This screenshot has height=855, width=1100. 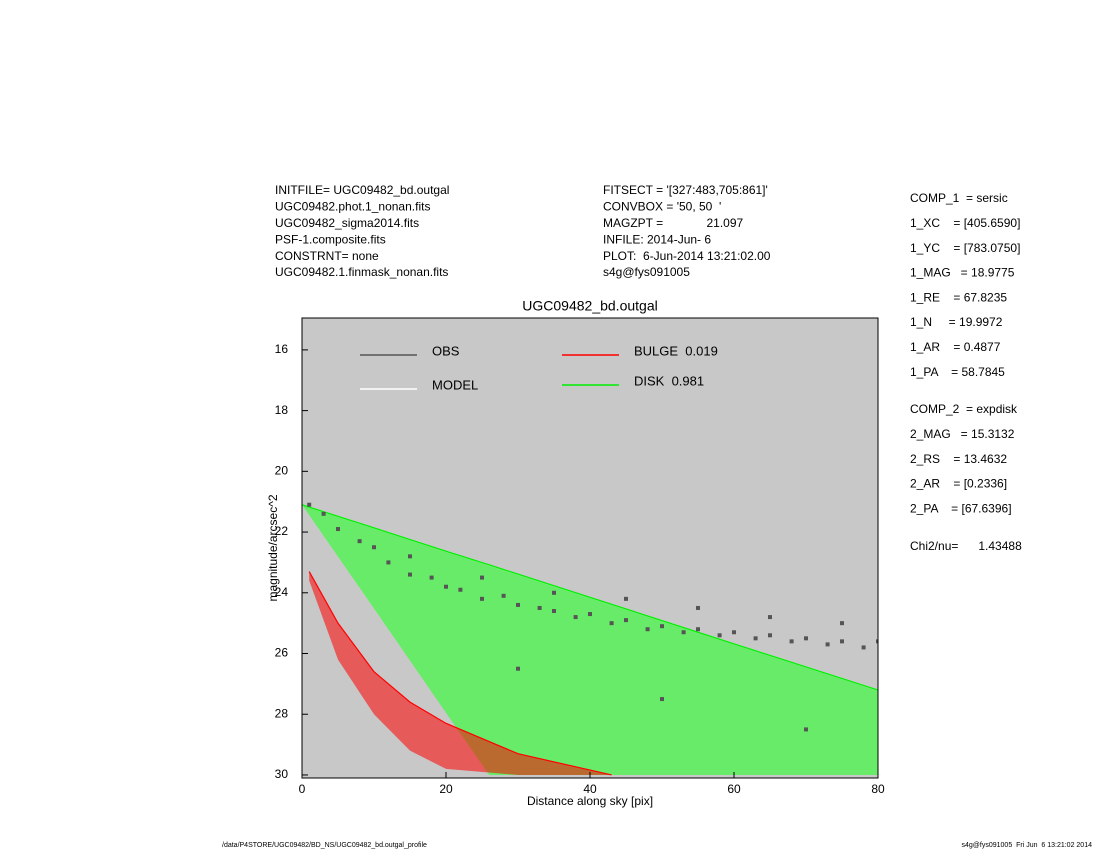 I want to click on chart-title: UGC09482_bd.outgal, so click(x=589, y=306).